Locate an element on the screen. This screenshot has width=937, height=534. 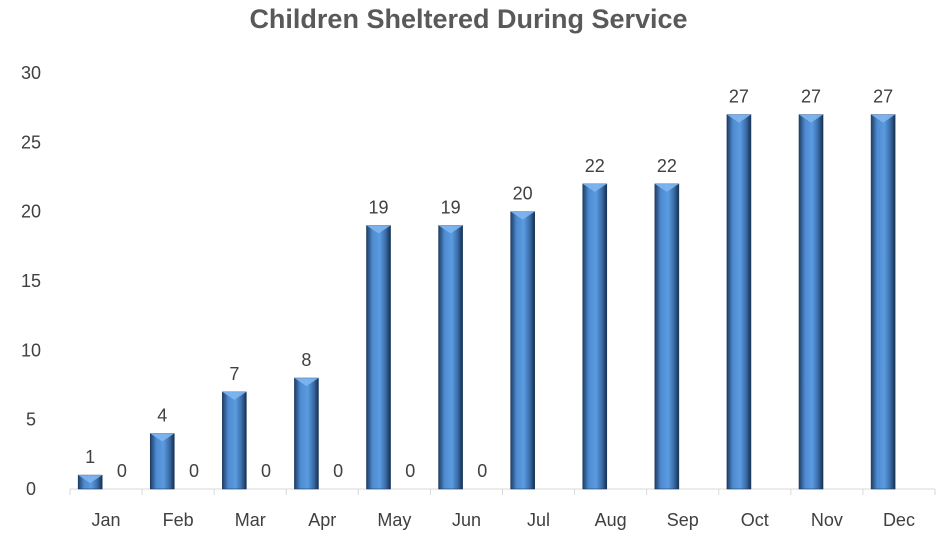
y-tick-label: 25 is located at coordinates (31, 142).